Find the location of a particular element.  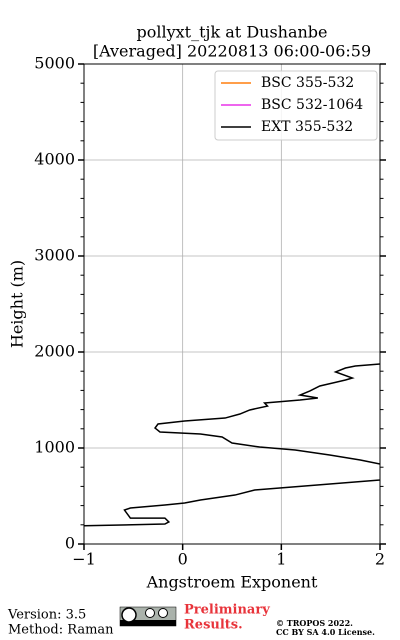

y-tick-label: 4000 is located at coordinates (54, 159).